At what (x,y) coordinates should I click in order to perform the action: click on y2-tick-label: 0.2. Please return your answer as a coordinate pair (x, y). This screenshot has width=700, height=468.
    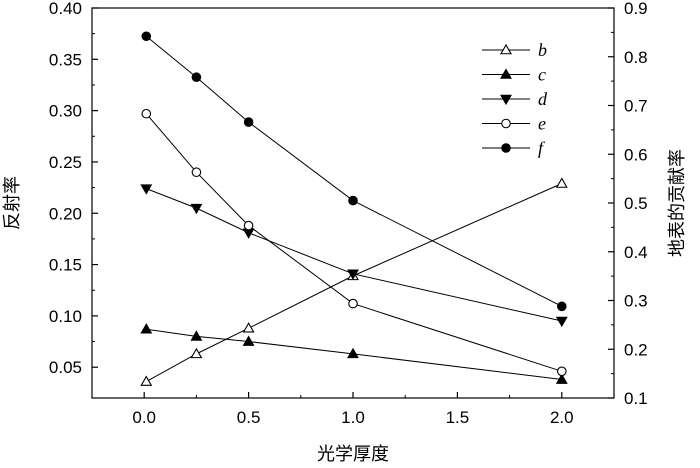
    Looking at the image, I should click on (636, 349).